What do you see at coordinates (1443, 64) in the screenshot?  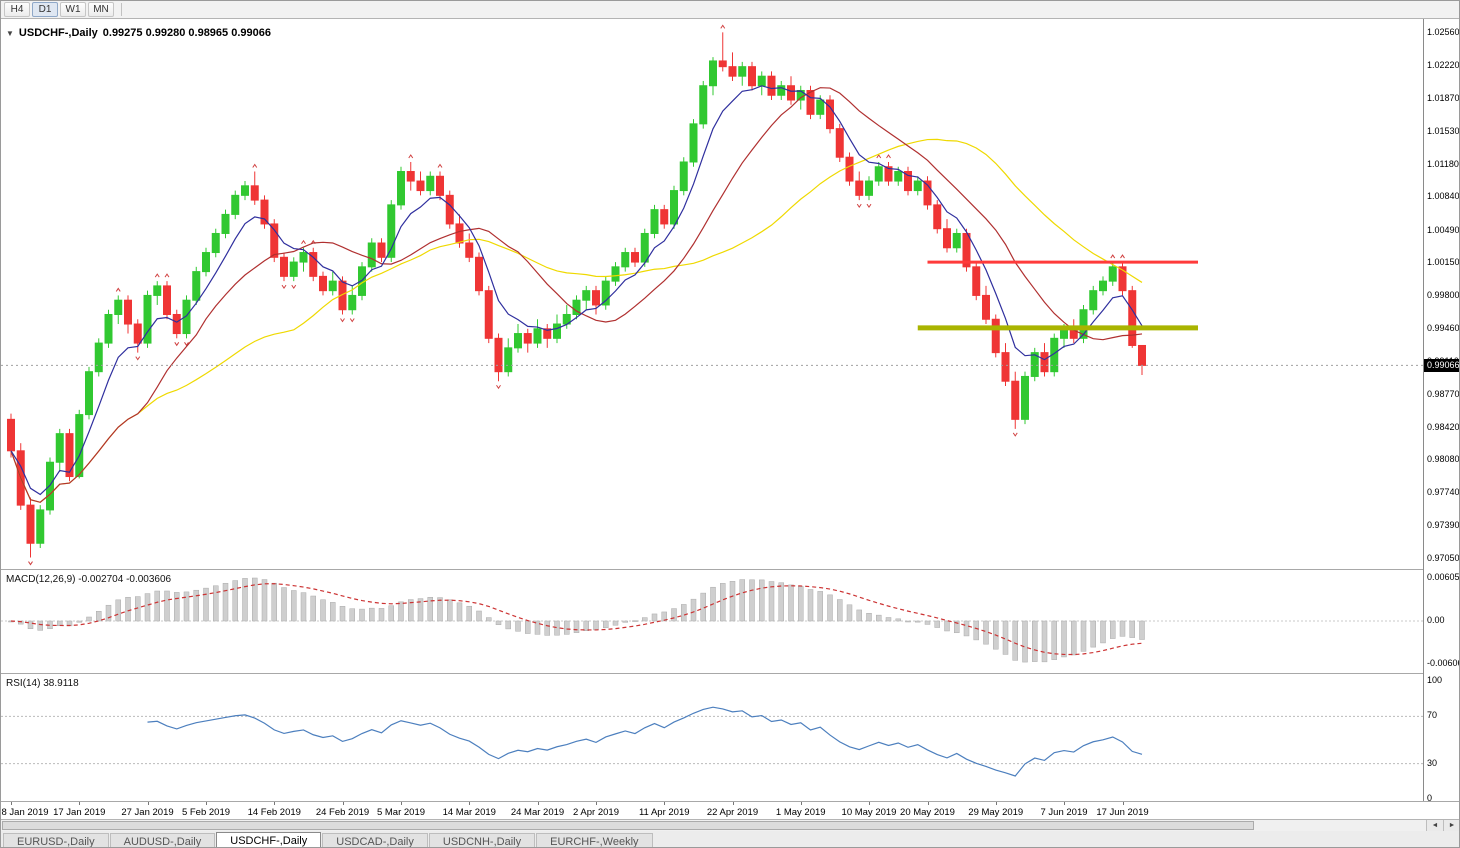 I see `price-axis-label: 1.02220` at bounding box center [1443, 64].